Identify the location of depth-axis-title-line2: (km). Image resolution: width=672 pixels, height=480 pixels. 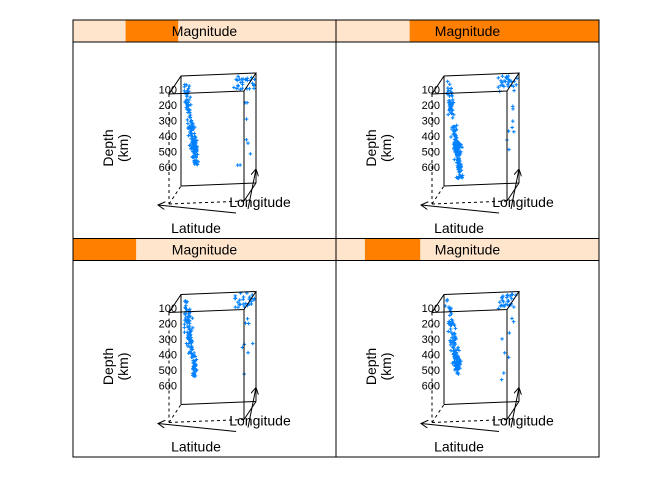
(123, 148).